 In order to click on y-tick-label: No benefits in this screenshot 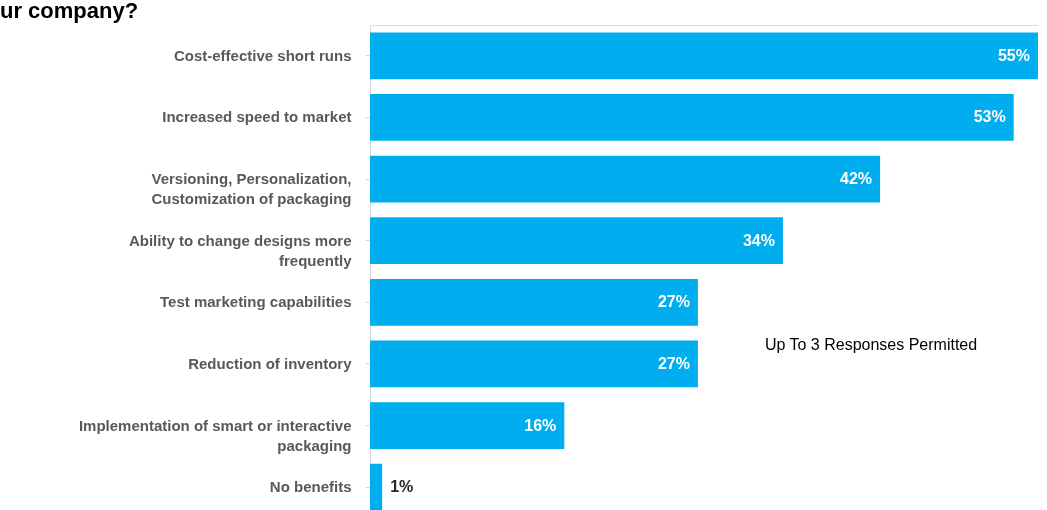, I will do `click(310, 487)`.